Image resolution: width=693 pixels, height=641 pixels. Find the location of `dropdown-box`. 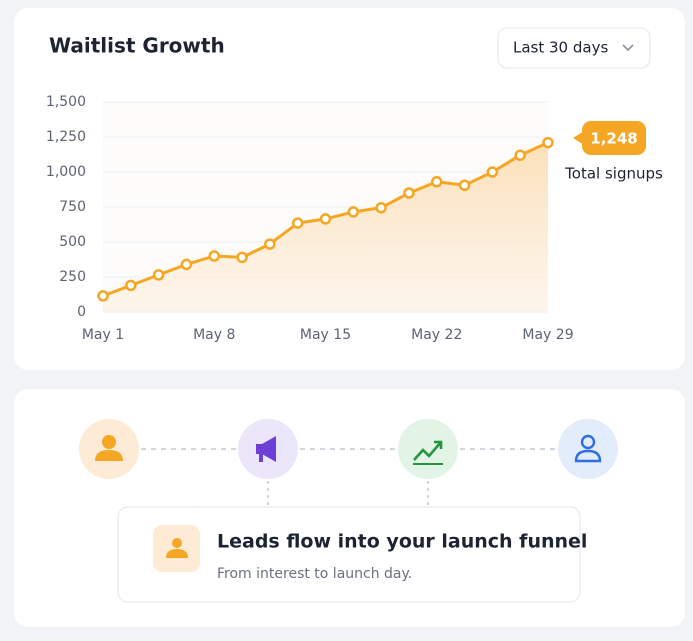

dropdown-box is located at coordinates (574, 48).